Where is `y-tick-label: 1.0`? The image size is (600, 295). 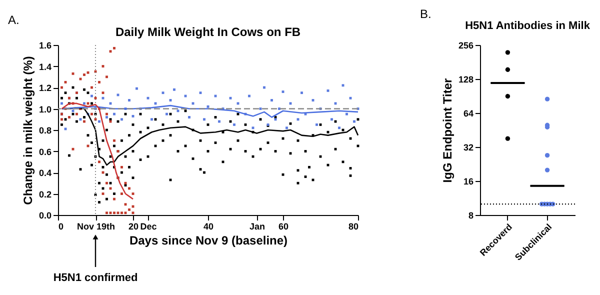
y-tick-label: 1.0 is located at coordinates (45, 109).